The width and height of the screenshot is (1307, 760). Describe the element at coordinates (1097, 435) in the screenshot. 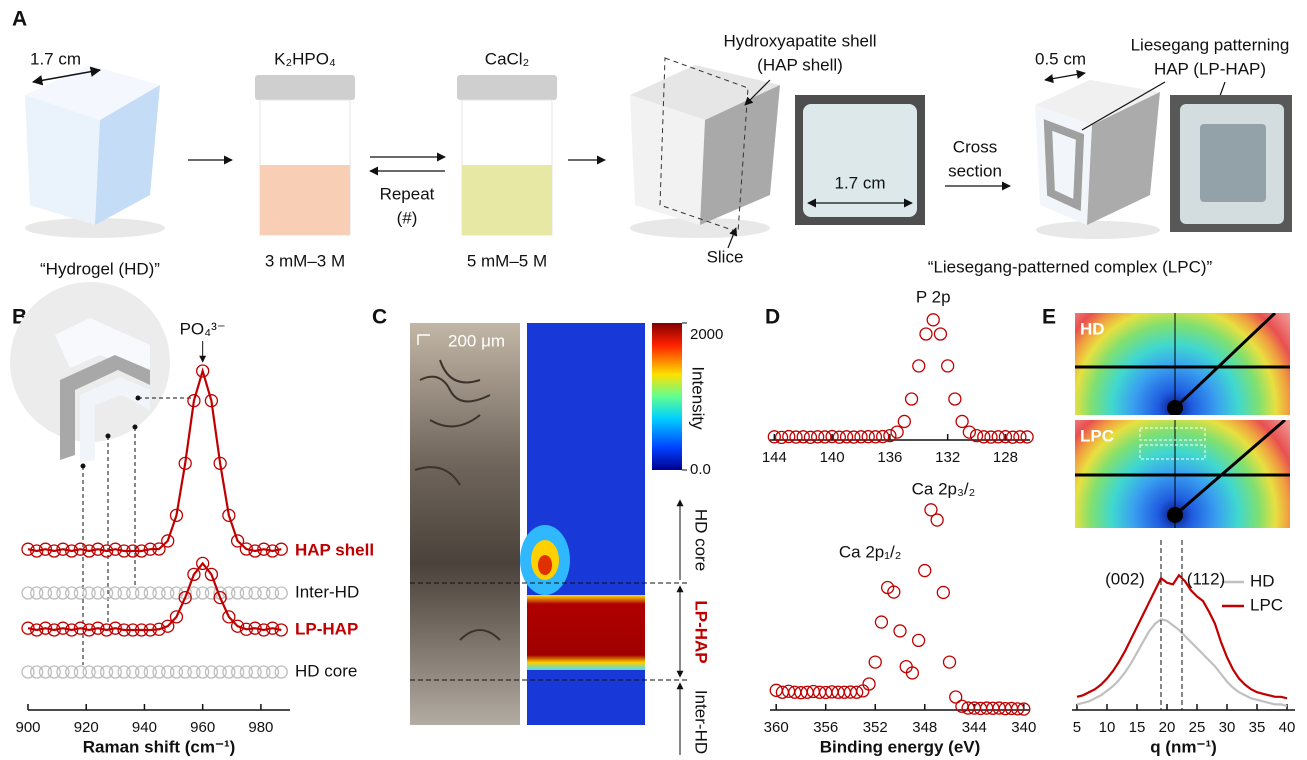

I see `image-label: LPC` at that location.